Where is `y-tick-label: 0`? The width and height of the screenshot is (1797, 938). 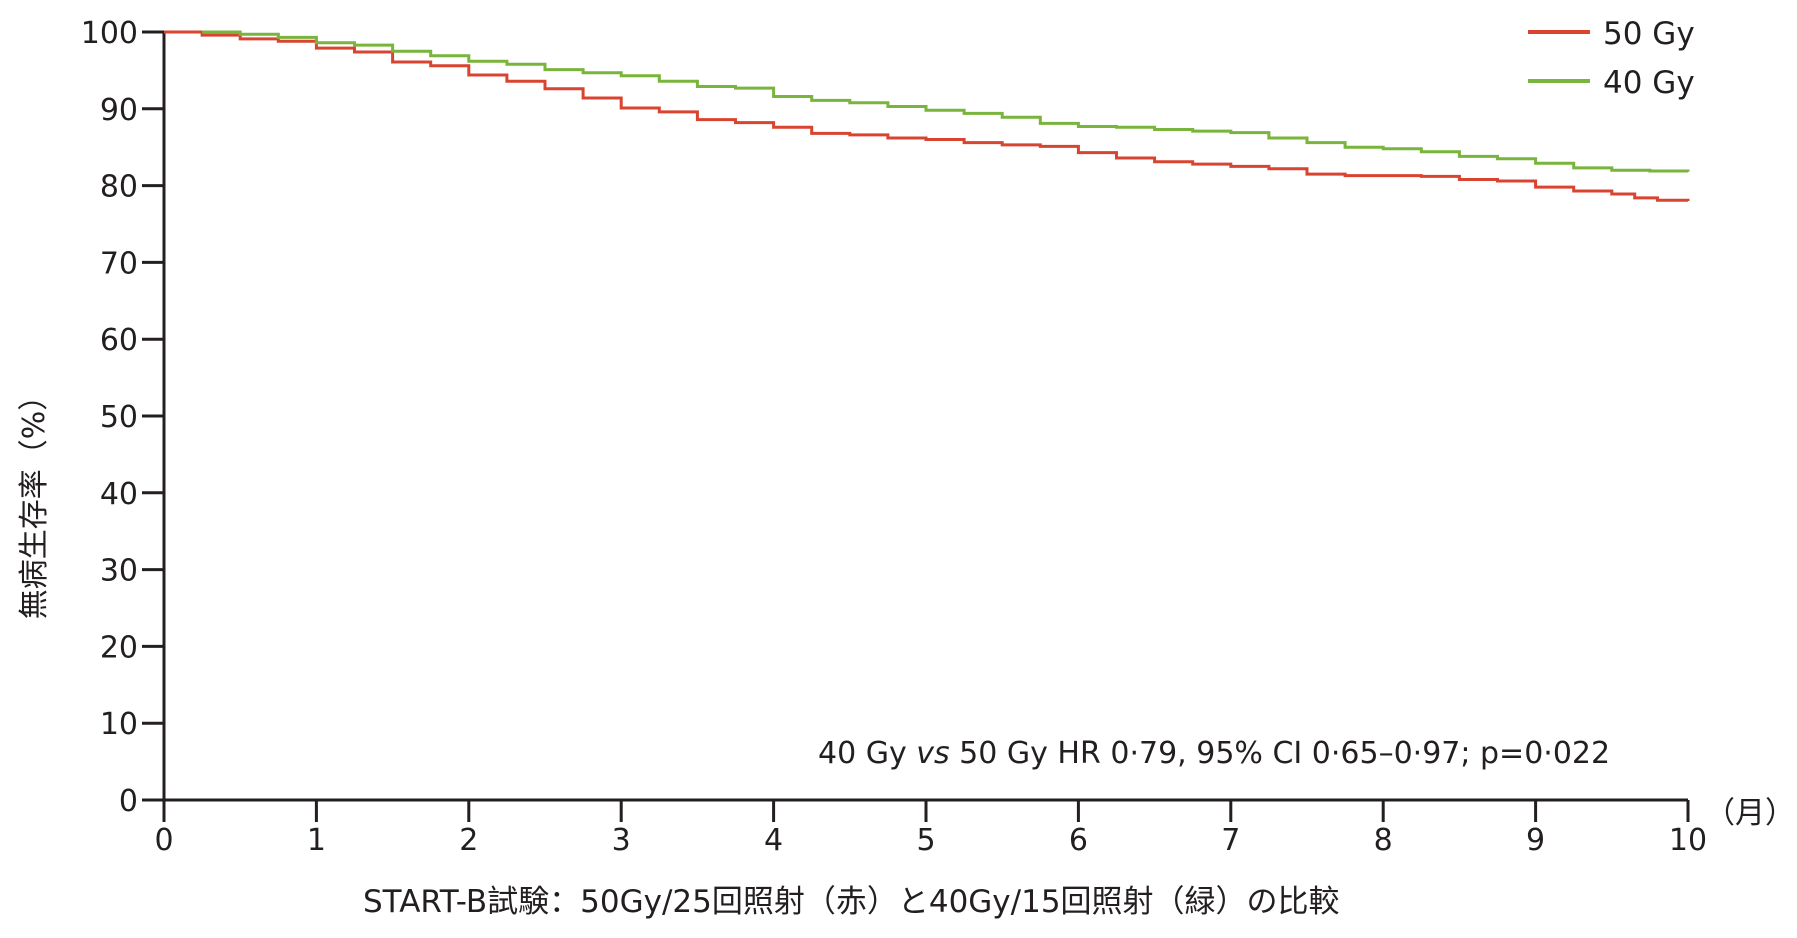
y-tick-label: 0 is located at coordinates (128, 801).